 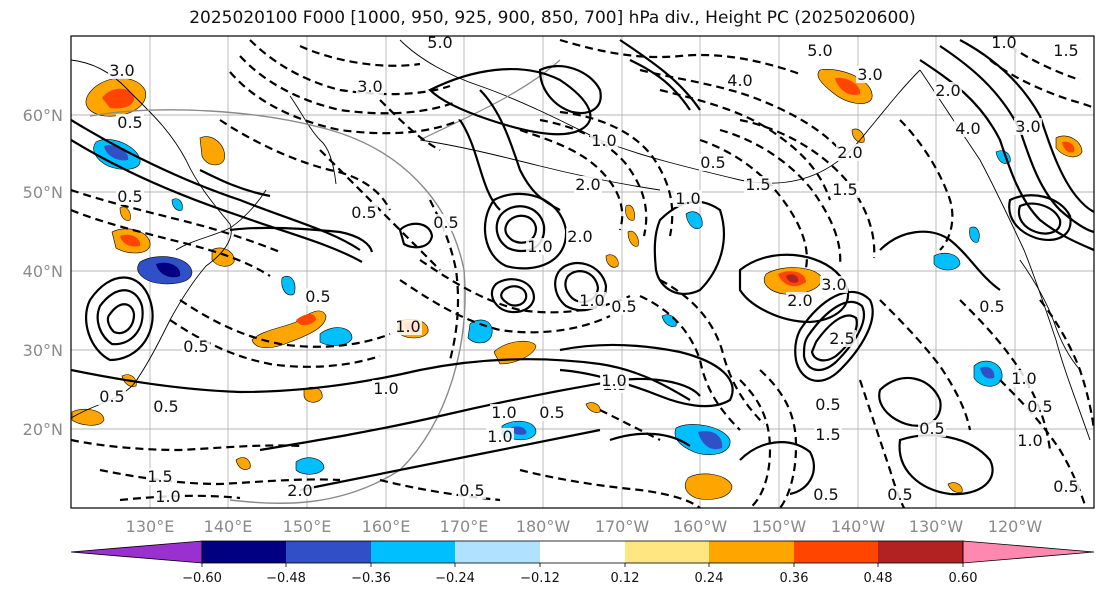 I want to click on latitude-label: 60°N, so click(x=43, y=115).